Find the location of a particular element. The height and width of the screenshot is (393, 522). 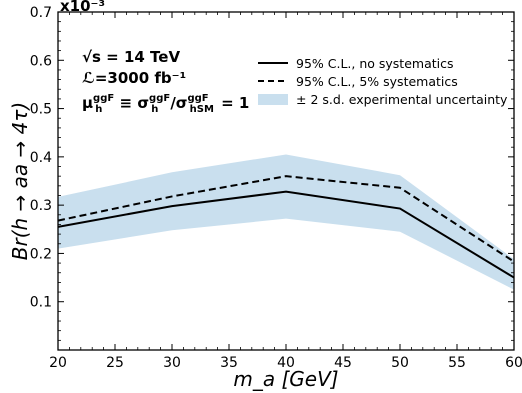

x-tick-label: 35 is located at coordinates (229, 363).